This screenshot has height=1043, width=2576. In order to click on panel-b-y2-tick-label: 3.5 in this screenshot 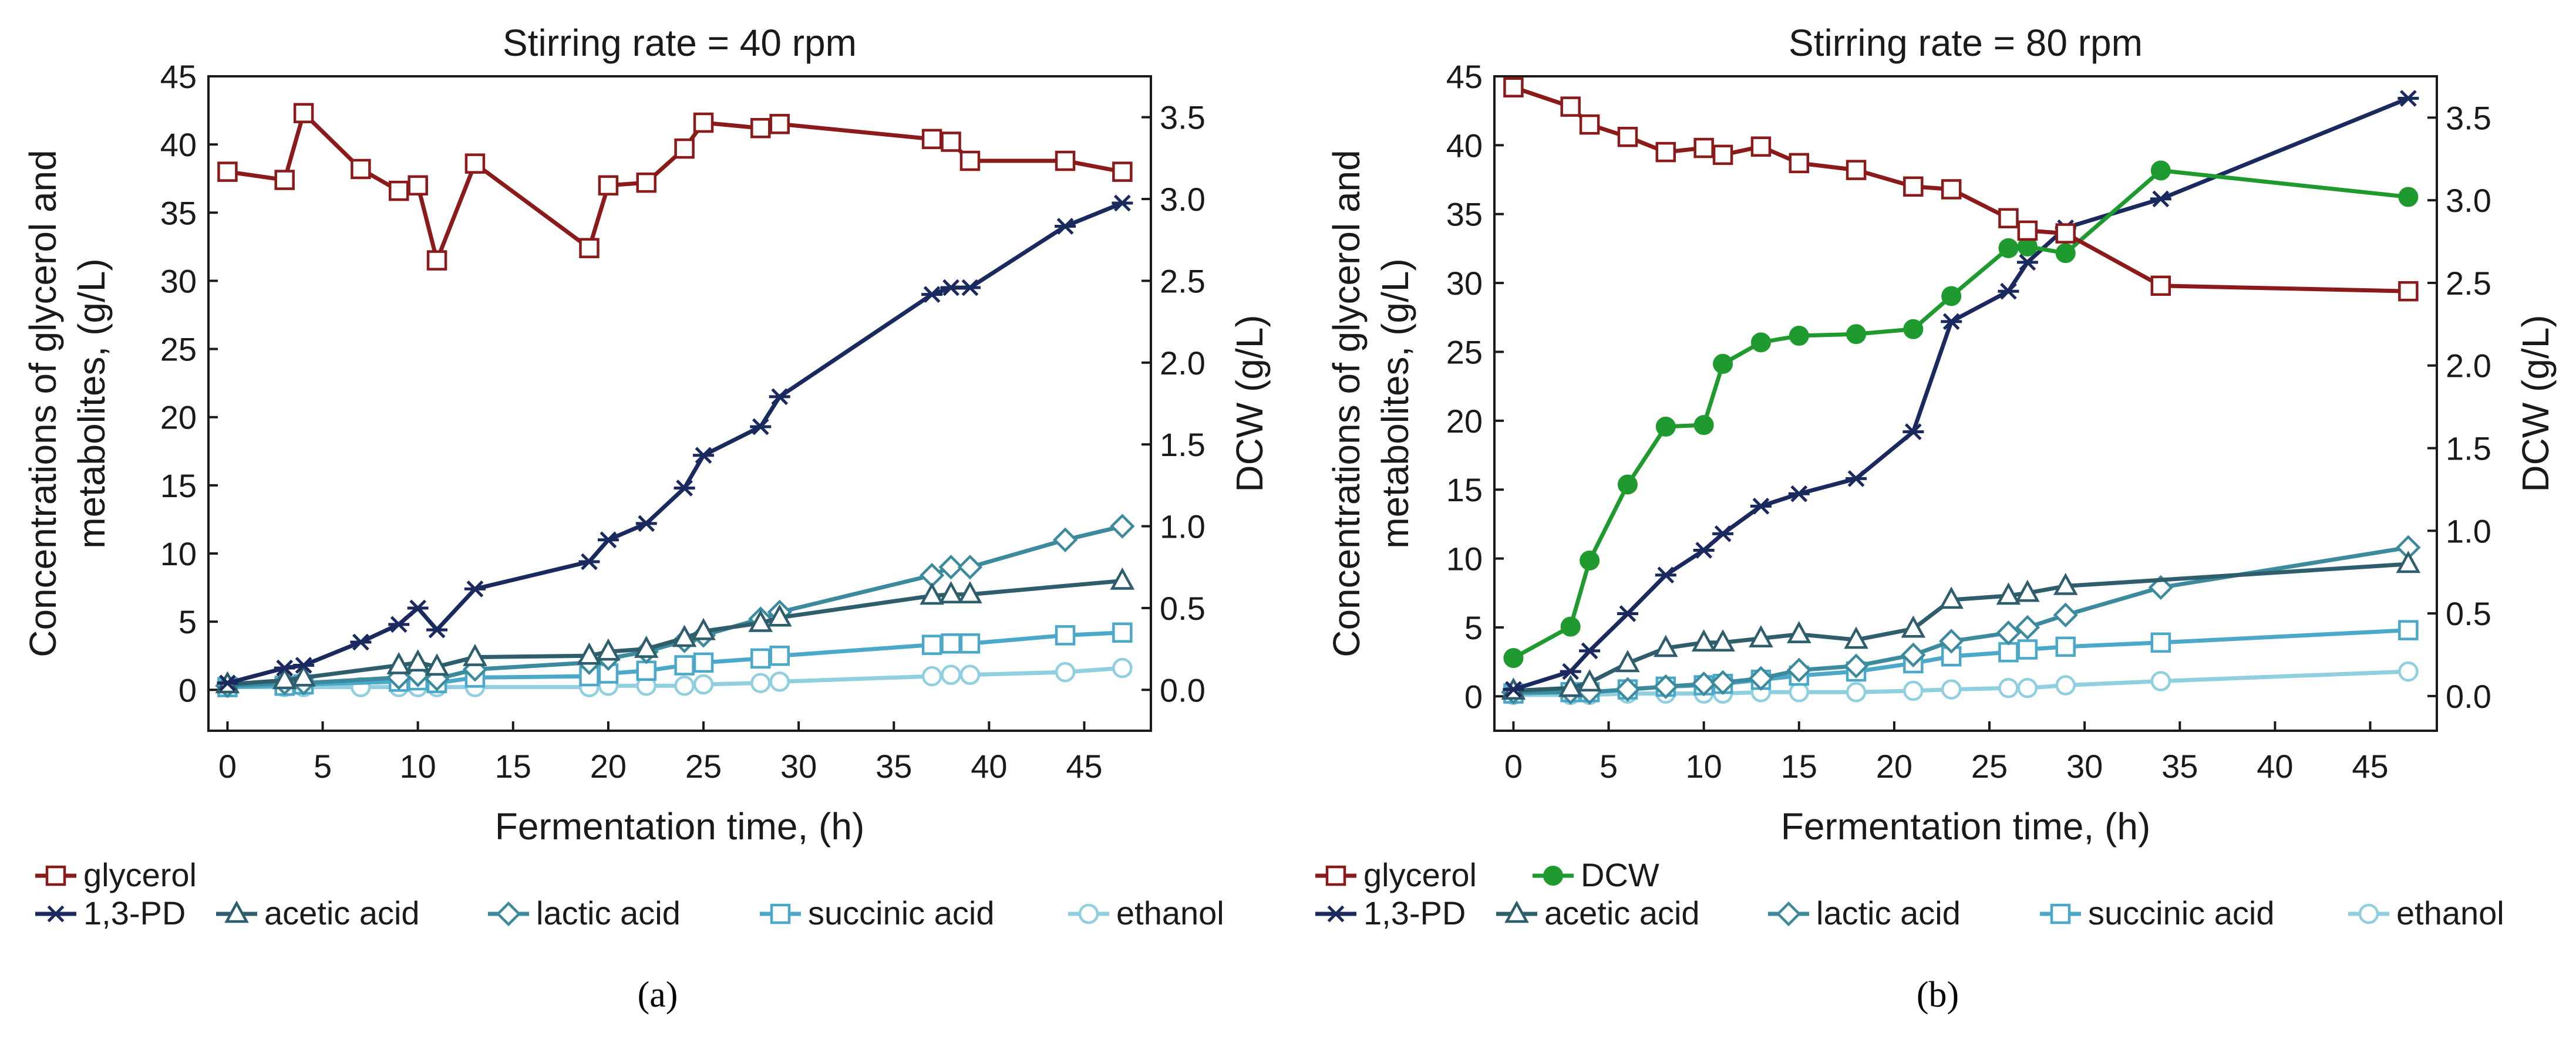, I will do `click(2468, 117)`.